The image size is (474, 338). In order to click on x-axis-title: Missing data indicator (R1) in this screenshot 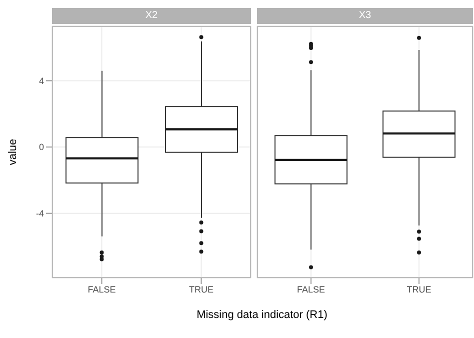, I will do `click(262, 315)`.